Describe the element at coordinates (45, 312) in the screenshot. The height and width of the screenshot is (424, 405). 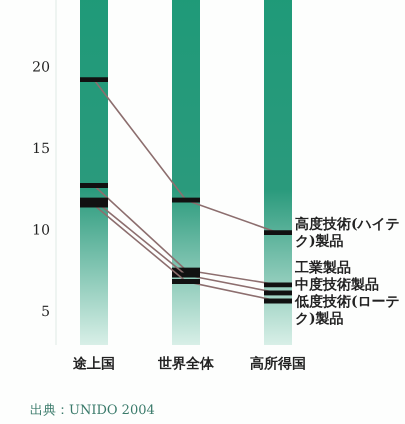
I see `y-tick-label: 5` at that location.